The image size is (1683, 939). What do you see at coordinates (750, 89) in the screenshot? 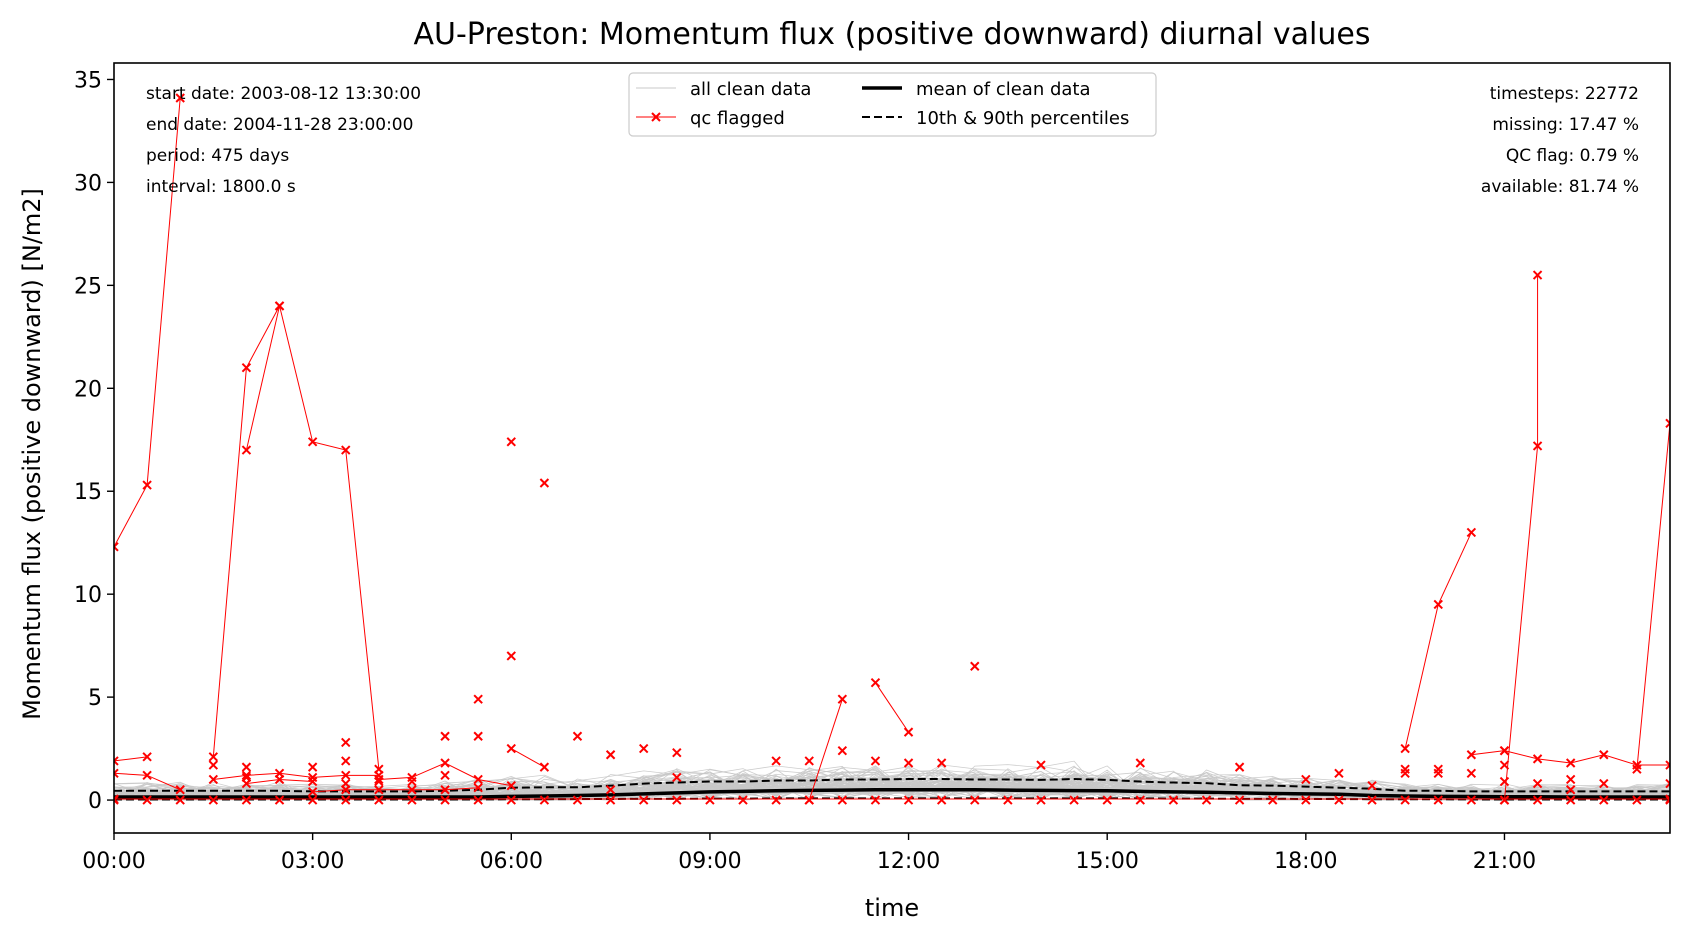
I see `legend-label-clean: all clean data` at bounding box center [750, 89].